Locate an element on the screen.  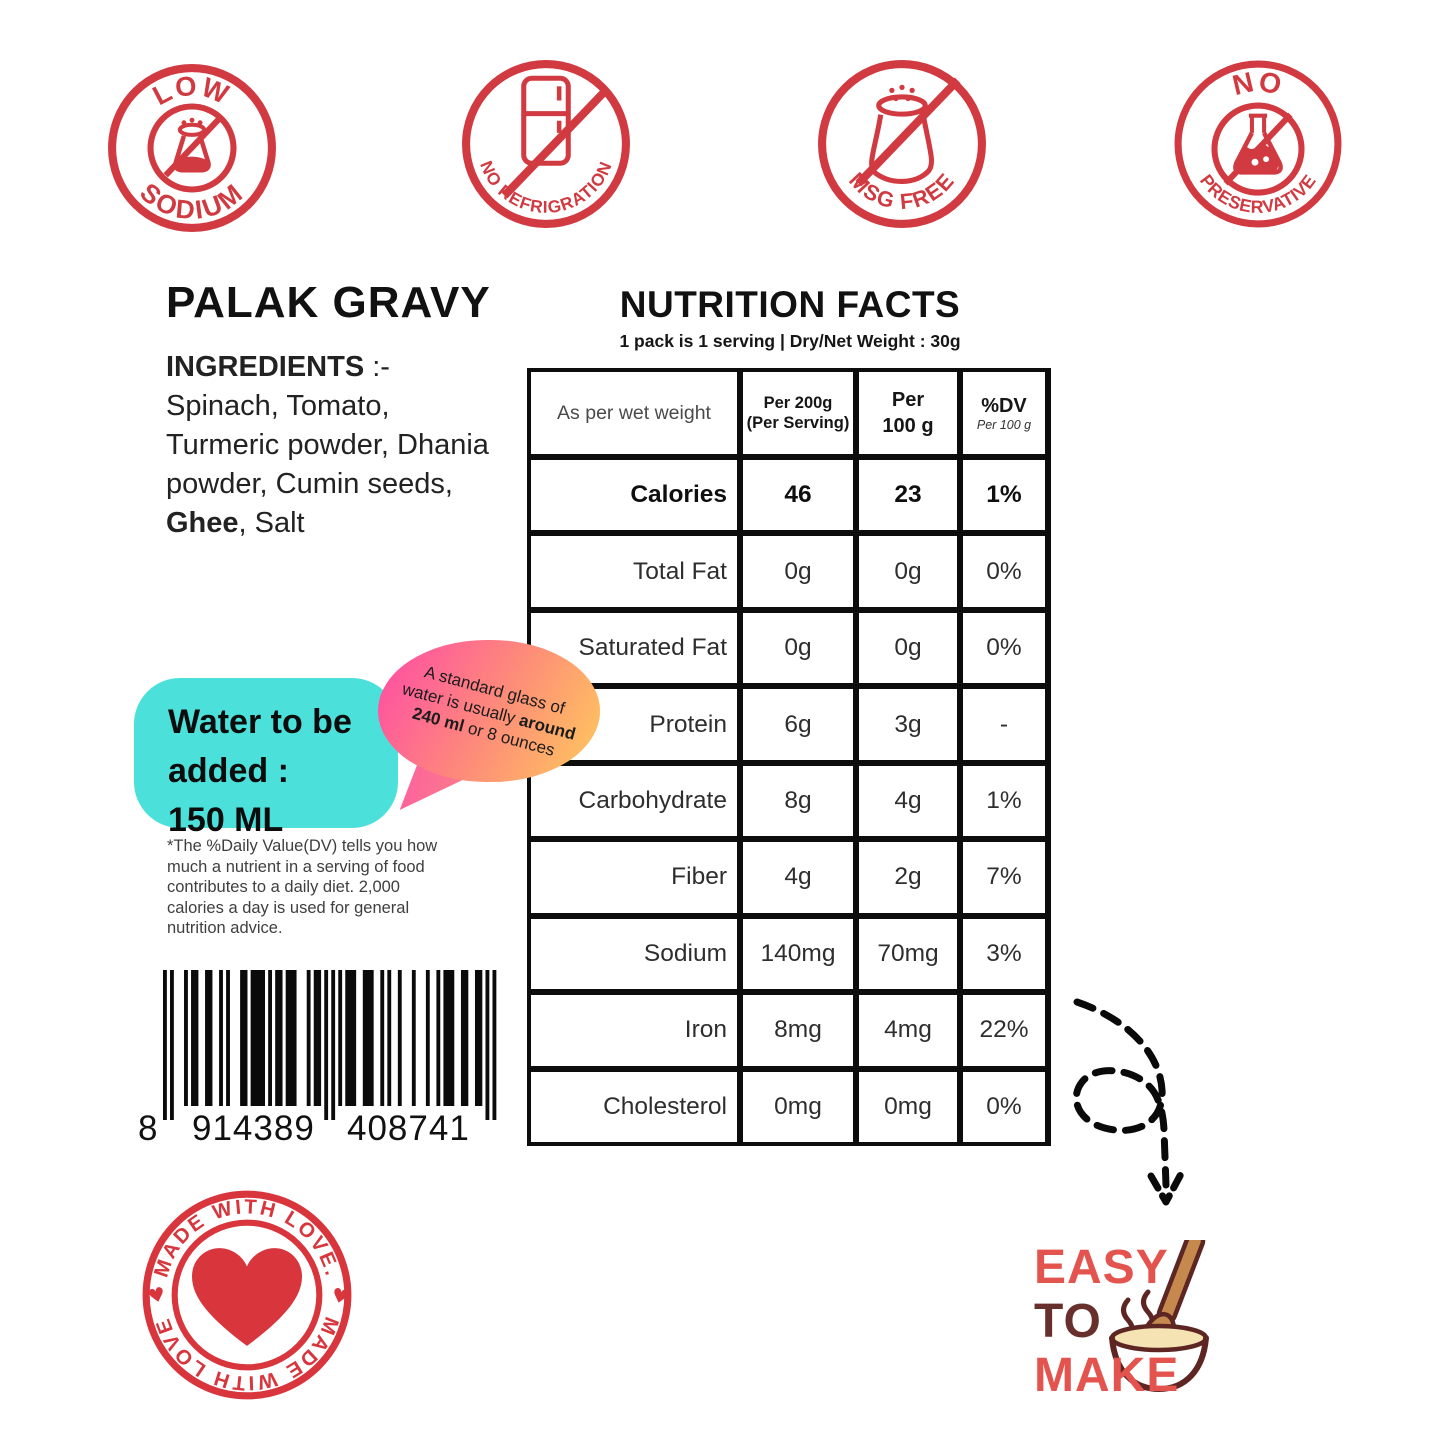
row-value: 7% is located at coordinates (1004, 877).